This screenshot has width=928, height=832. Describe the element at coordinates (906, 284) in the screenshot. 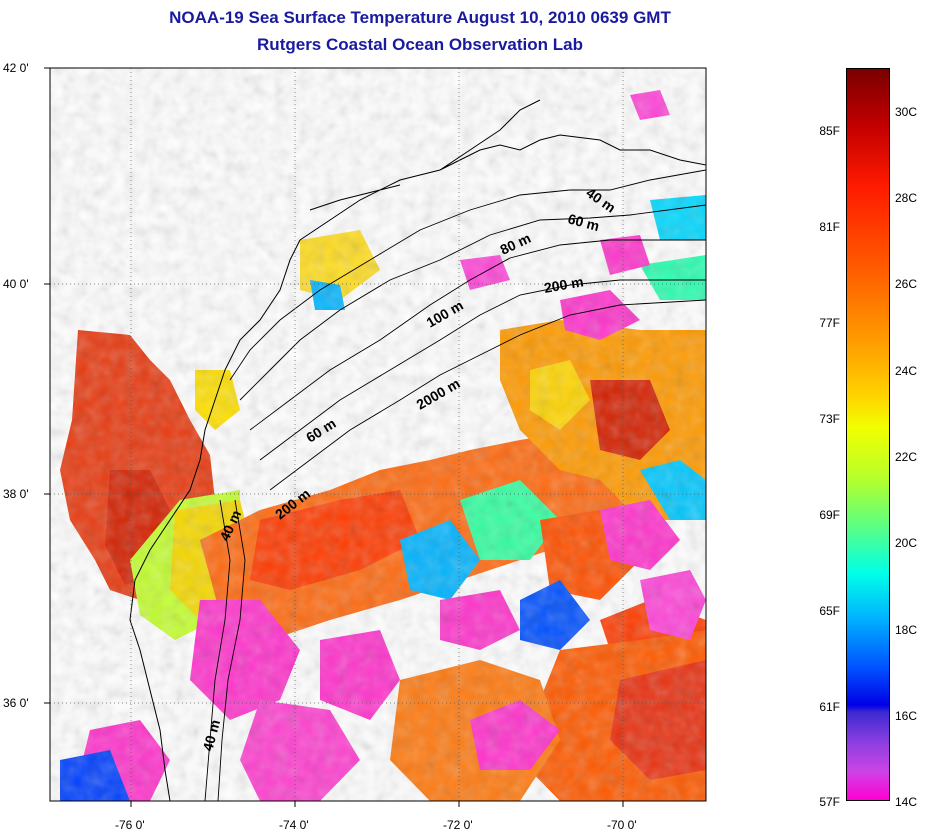

I see `colorbar-c-label: 26C` at that location.